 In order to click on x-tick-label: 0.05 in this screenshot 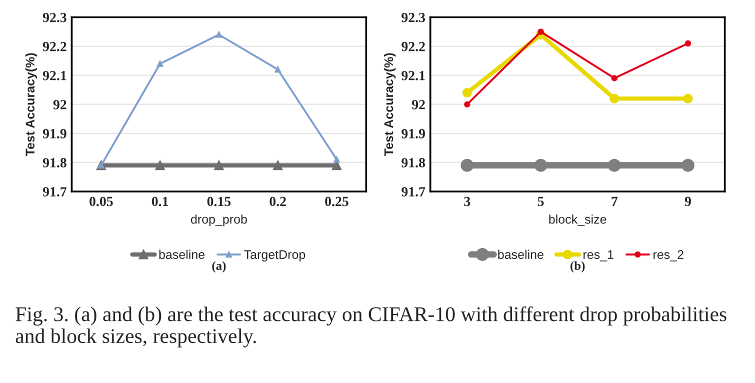, I will do `click(101, 201)`.